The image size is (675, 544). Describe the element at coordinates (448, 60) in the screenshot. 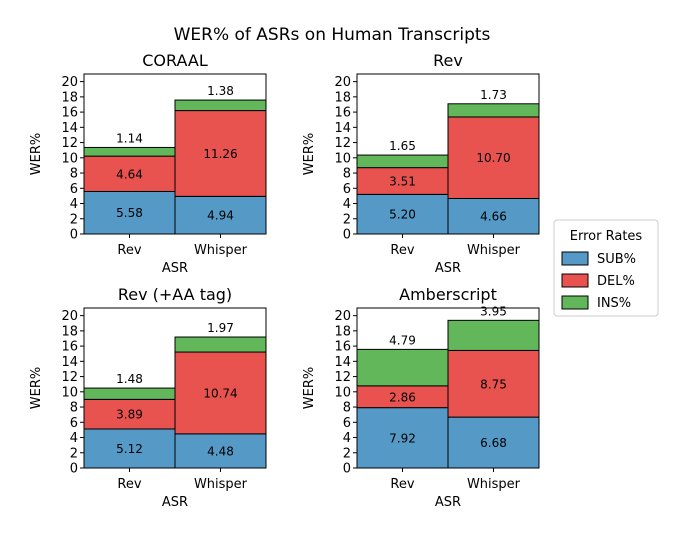

I see `subplot-title: Rev` at that location.